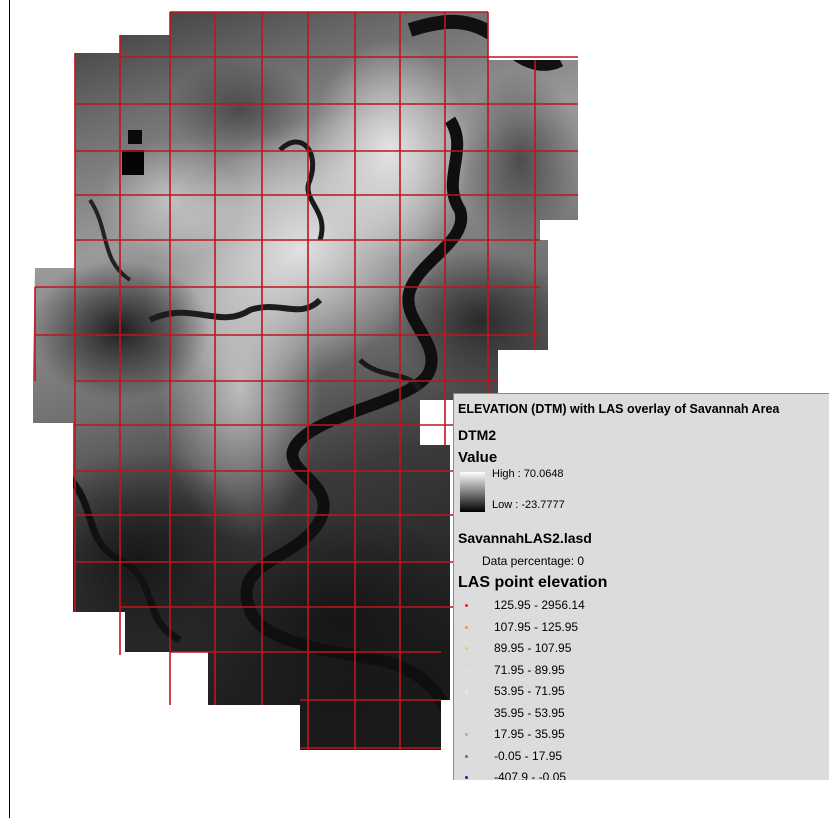 The height and width of the screenshot is (818, 829). I want to click on legend-class-item: 53.95 - 71.95, so click(639, 693).